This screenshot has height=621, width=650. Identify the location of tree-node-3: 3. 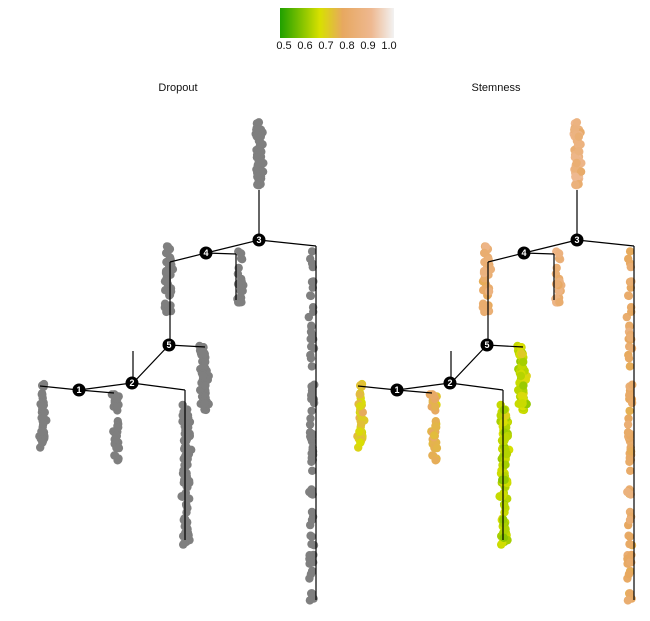
(259, 240).